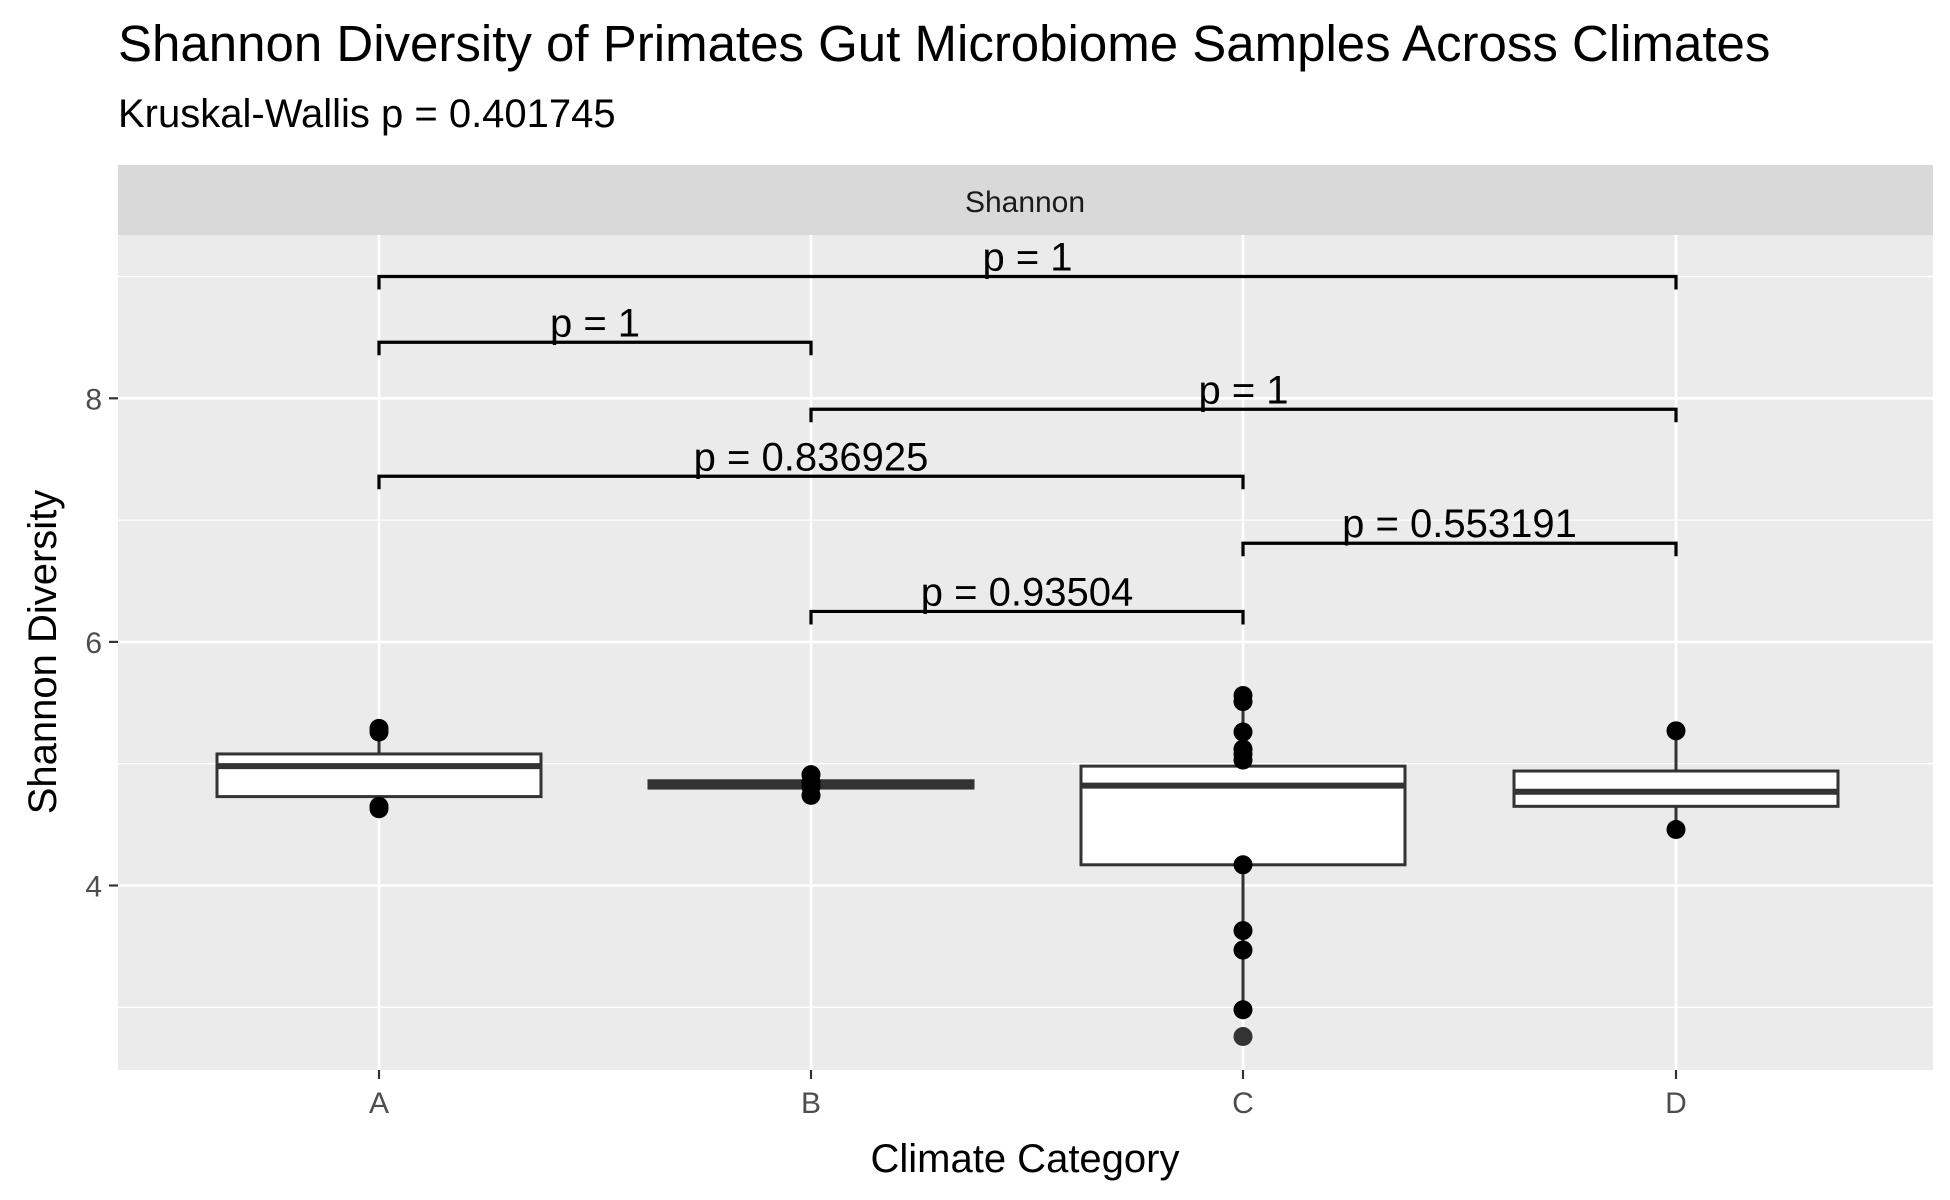  I want to click on x-axis: A B C D, so click(1028, 1095).